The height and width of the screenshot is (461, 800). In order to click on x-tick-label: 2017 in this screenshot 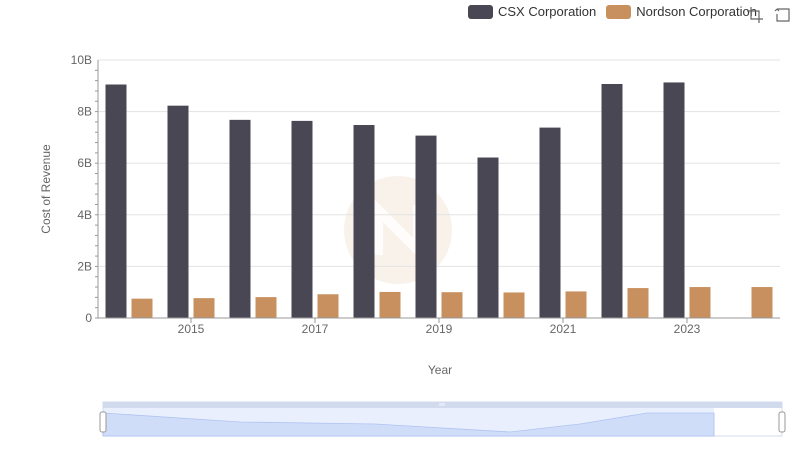, I will do `click(315, 329)`.